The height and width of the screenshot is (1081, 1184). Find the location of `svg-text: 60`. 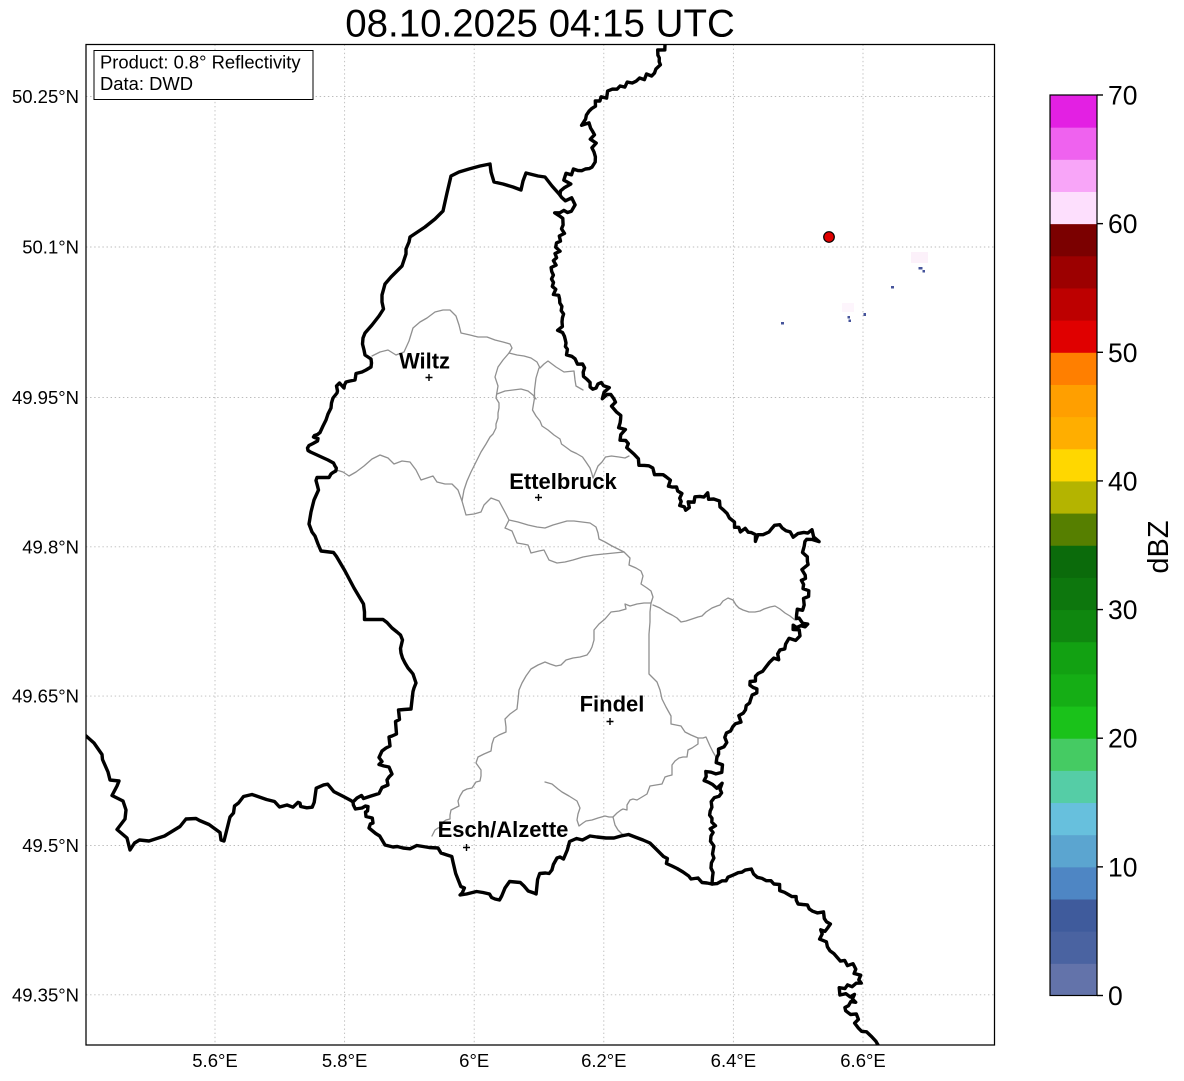

svg-text: 60 is located at coordinates (1122, 224).